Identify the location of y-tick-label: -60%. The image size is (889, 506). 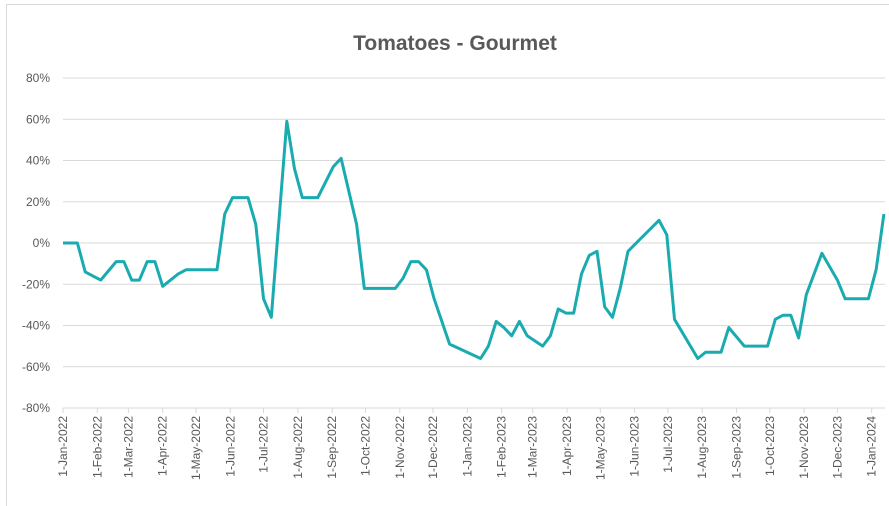
(36, 367).